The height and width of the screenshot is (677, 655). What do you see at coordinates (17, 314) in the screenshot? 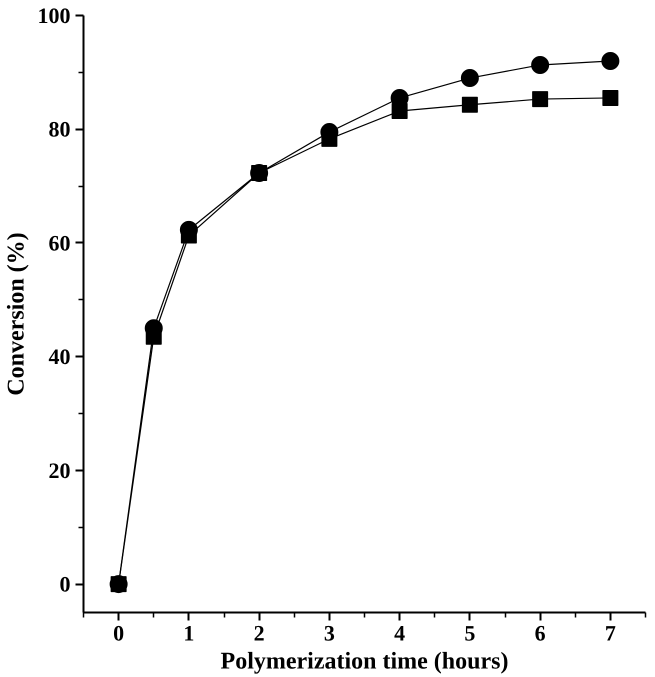
I see `y-axis-title: Conversion (%)` at bounding box center [17, 314].